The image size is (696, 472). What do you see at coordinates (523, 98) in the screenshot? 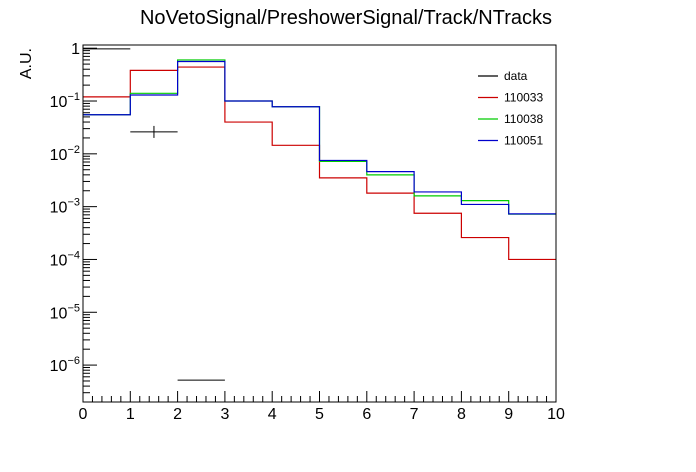
I see `legend-label: 110033` at bounding box center [523, 98].